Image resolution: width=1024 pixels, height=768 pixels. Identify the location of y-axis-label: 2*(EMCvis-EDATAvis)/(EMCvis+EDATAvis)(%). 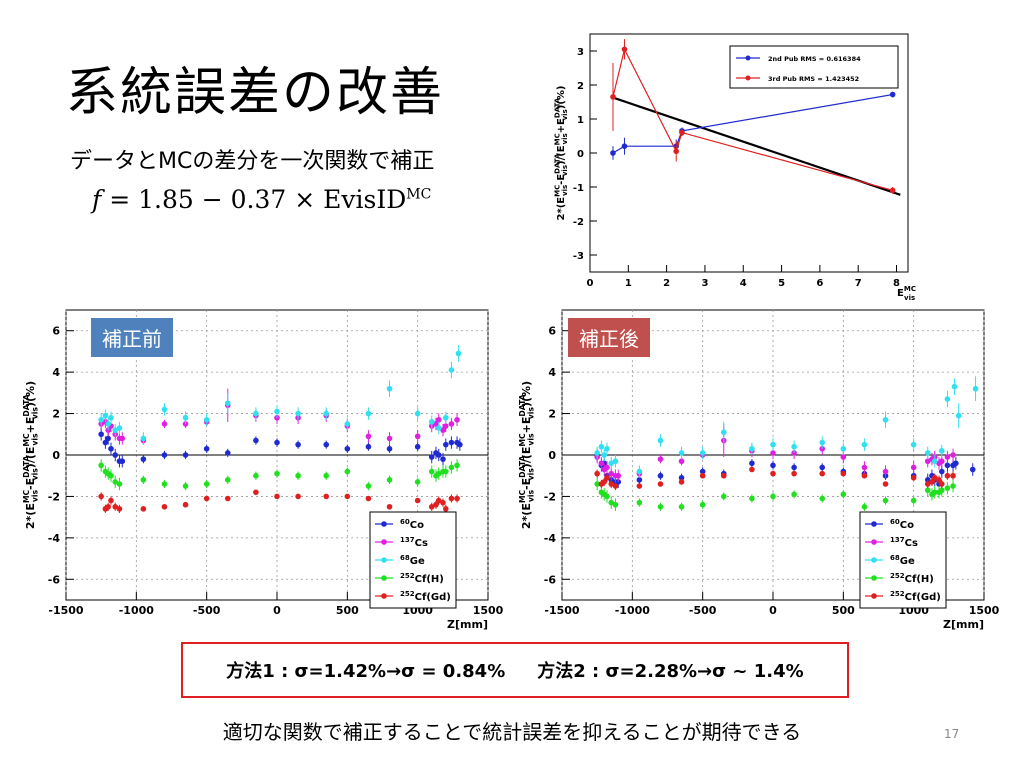
(562, 153).